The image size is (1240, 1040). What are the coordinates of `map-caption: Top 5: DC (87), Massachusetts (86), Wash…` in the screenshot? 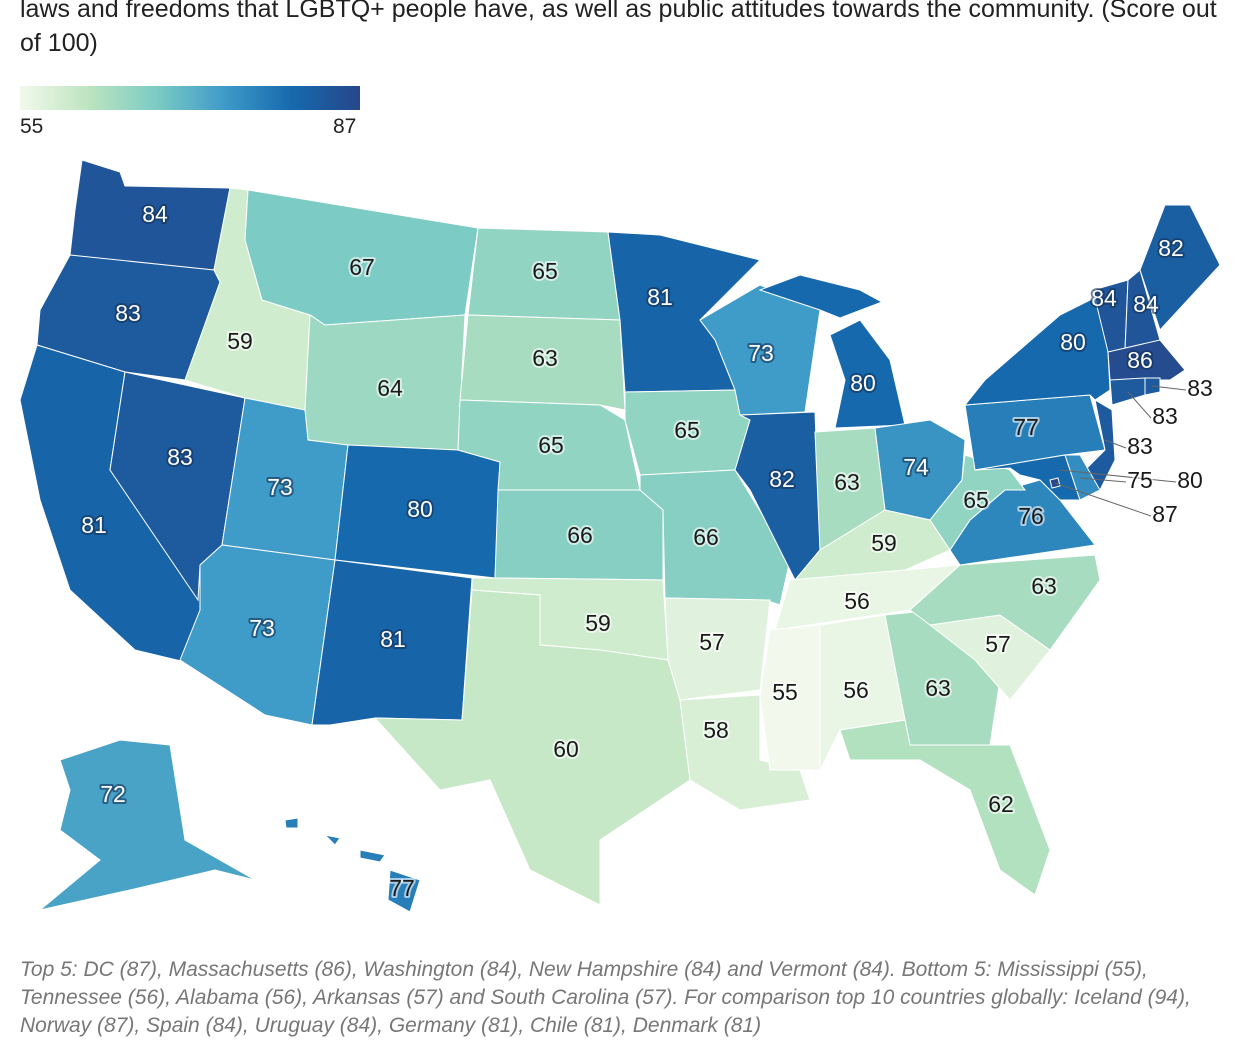 It's located at (605, 997).